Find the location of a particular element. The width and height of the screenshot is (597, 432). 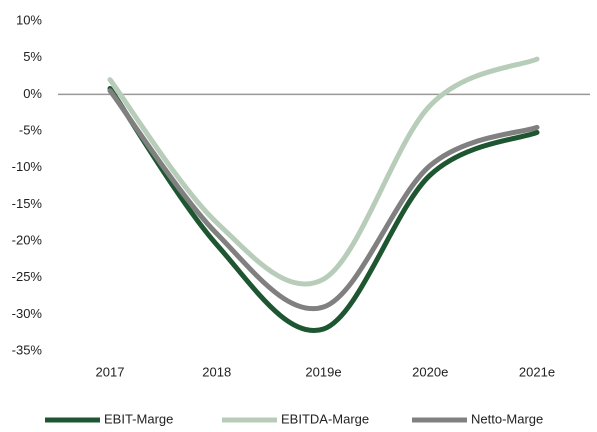

x-tick-label: 2018 is located at coordinates (216, 371).